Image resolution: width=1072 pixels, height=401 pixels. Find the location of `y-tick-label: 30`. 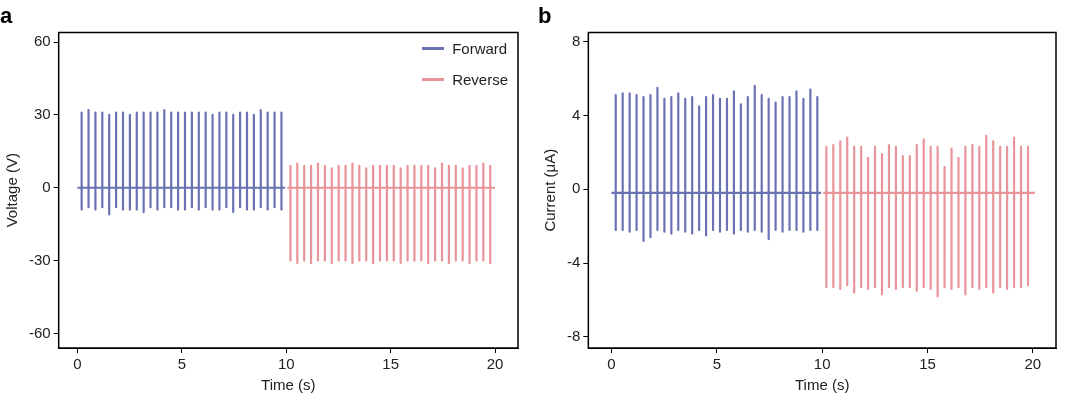

y-tick-label: 30 is located at coordinates (42, 114).